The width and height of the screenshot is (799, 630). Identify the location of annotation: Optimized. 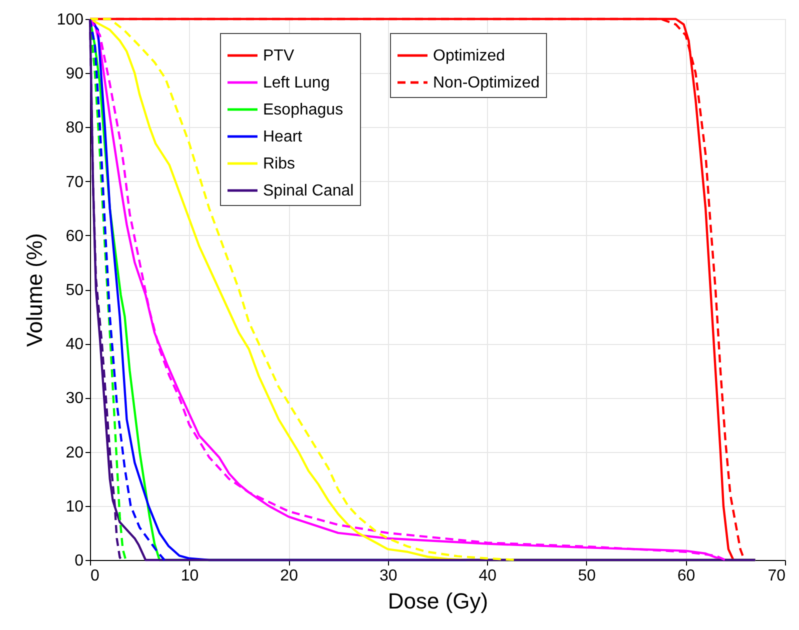
(469, 56).